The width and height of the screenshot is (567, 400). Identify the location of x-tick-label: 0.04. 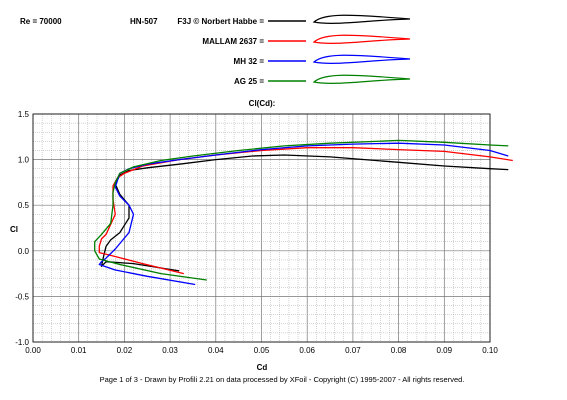
(216, 350).